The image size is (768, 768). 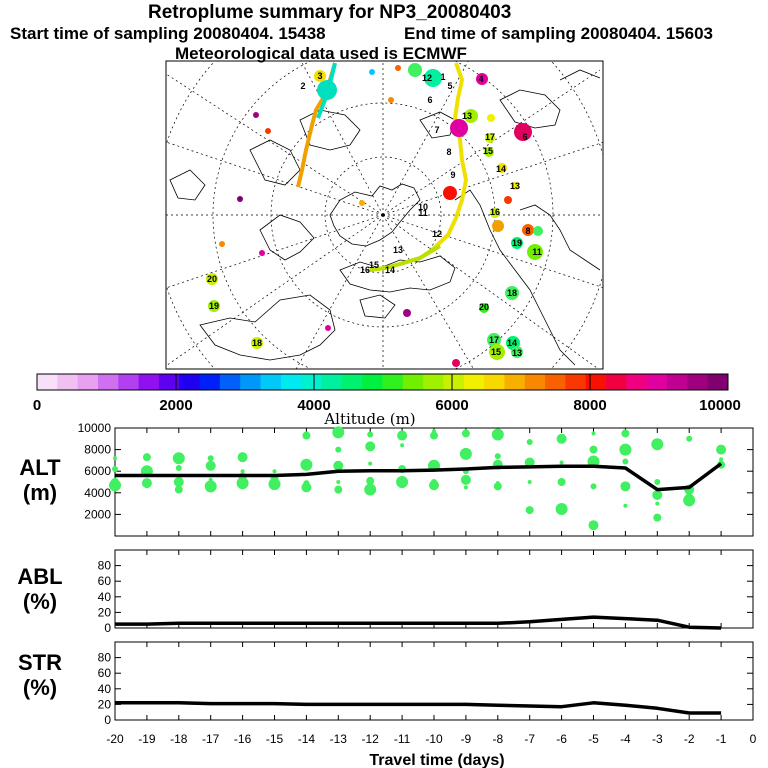 I want to click on end-time-text: End time of sampling 20080404. 15603, so click(x=558, y=33).